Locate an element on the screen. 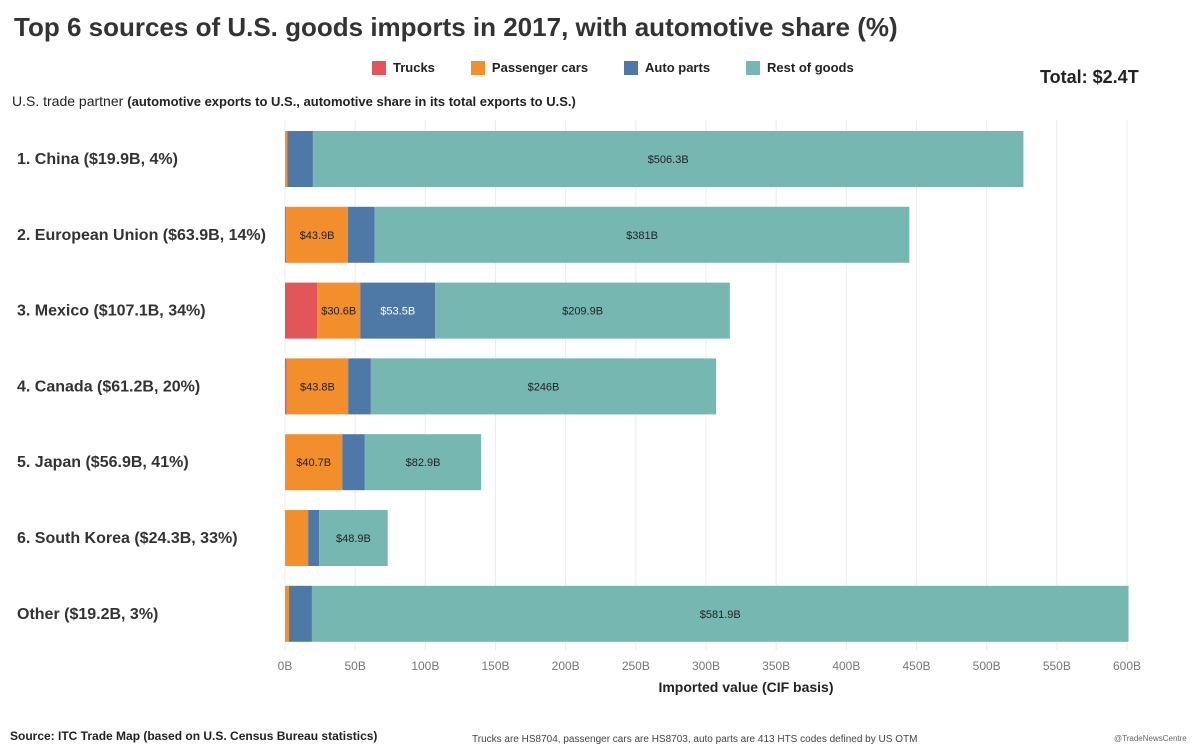 The image size is (1200, 750). bar-4-passenger-cars is located at coordinates (314, 462).